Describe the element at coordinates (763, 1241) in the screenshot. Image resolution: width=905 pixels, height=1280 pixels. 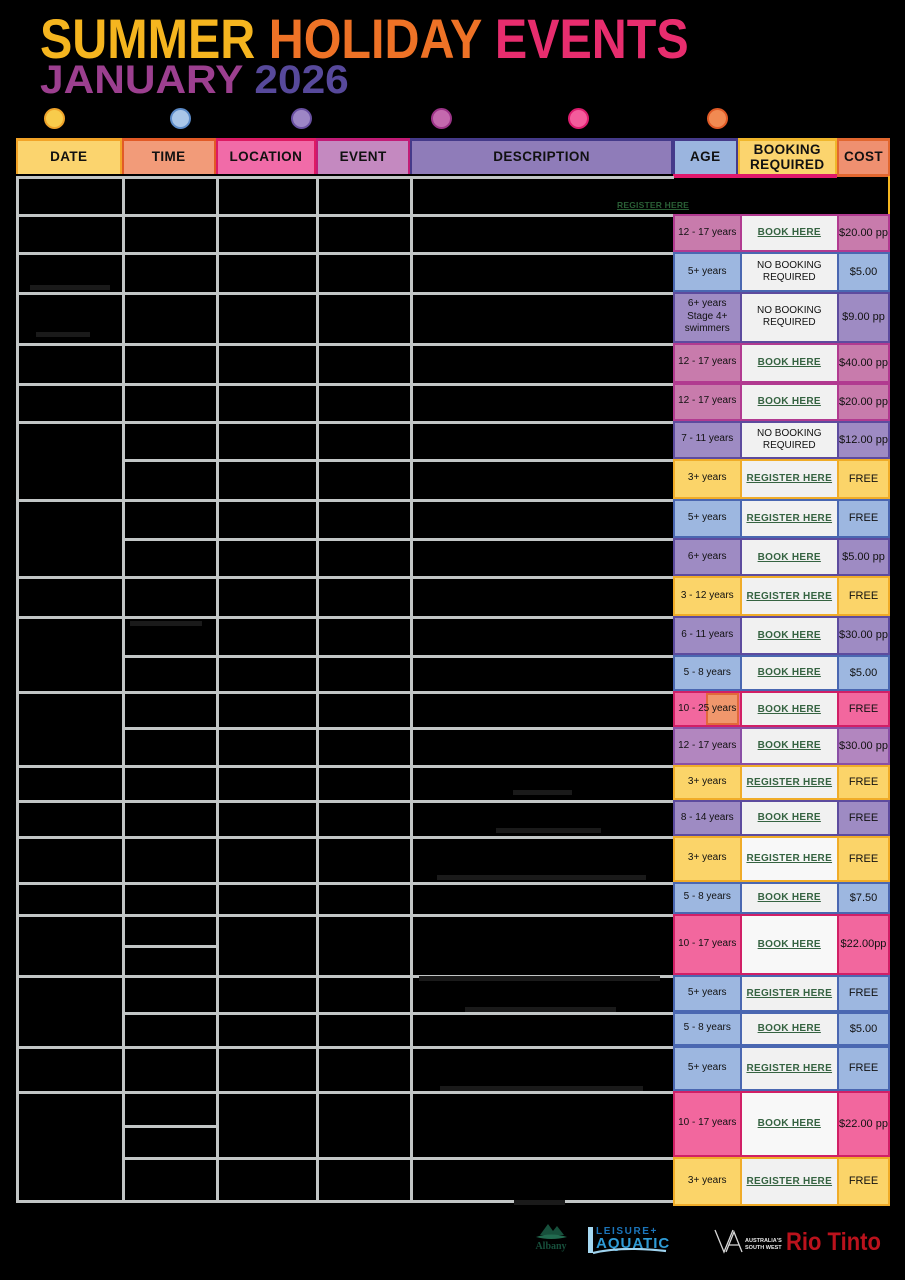
I see `svg-text: AUSTRALIA'S` at that location.